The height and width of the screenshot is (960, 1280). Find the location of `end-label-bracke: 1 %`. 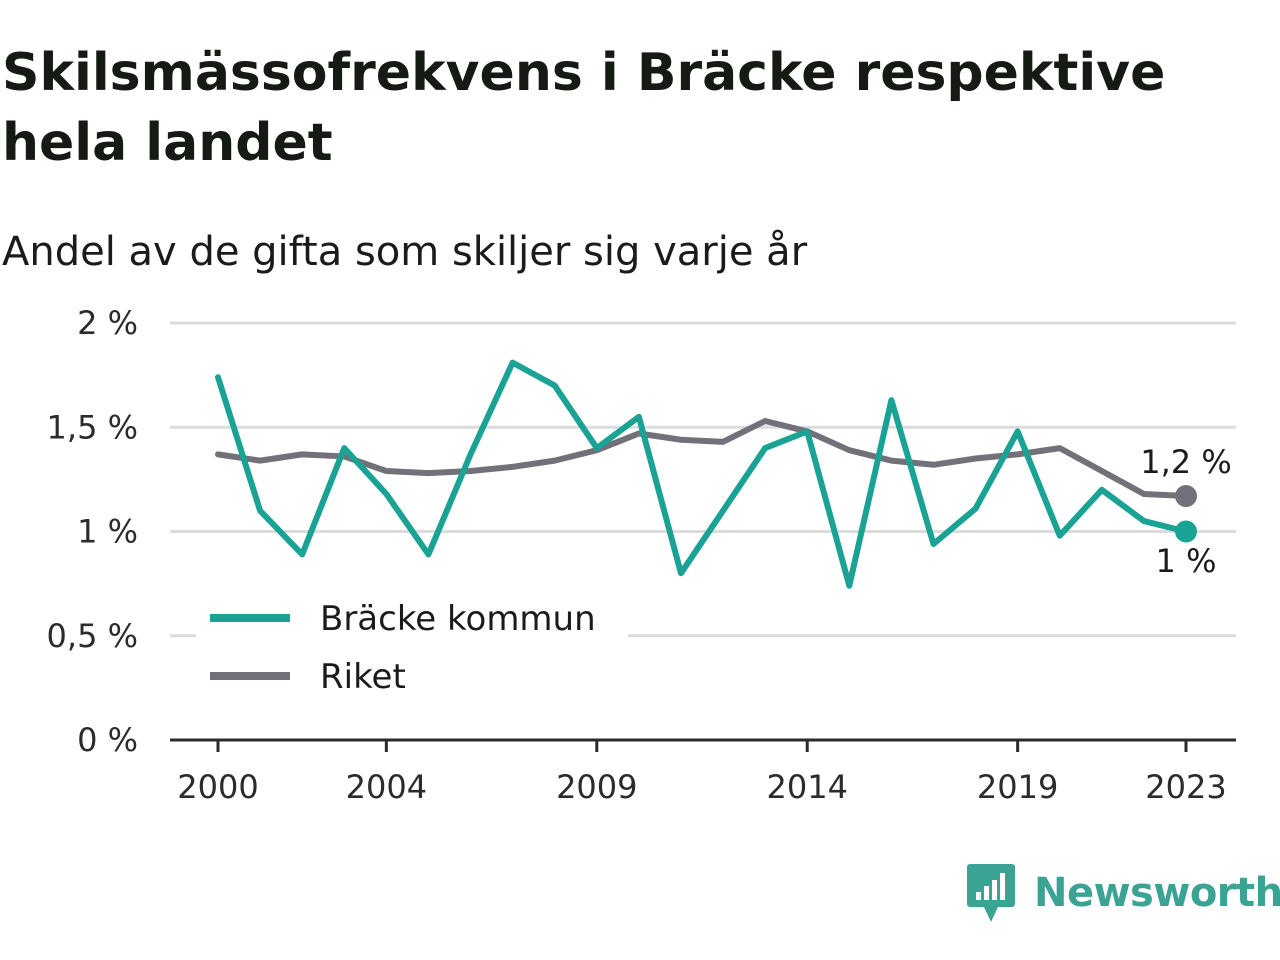

end-label-bracke: 1 % is located at coordinates (1186, 561).